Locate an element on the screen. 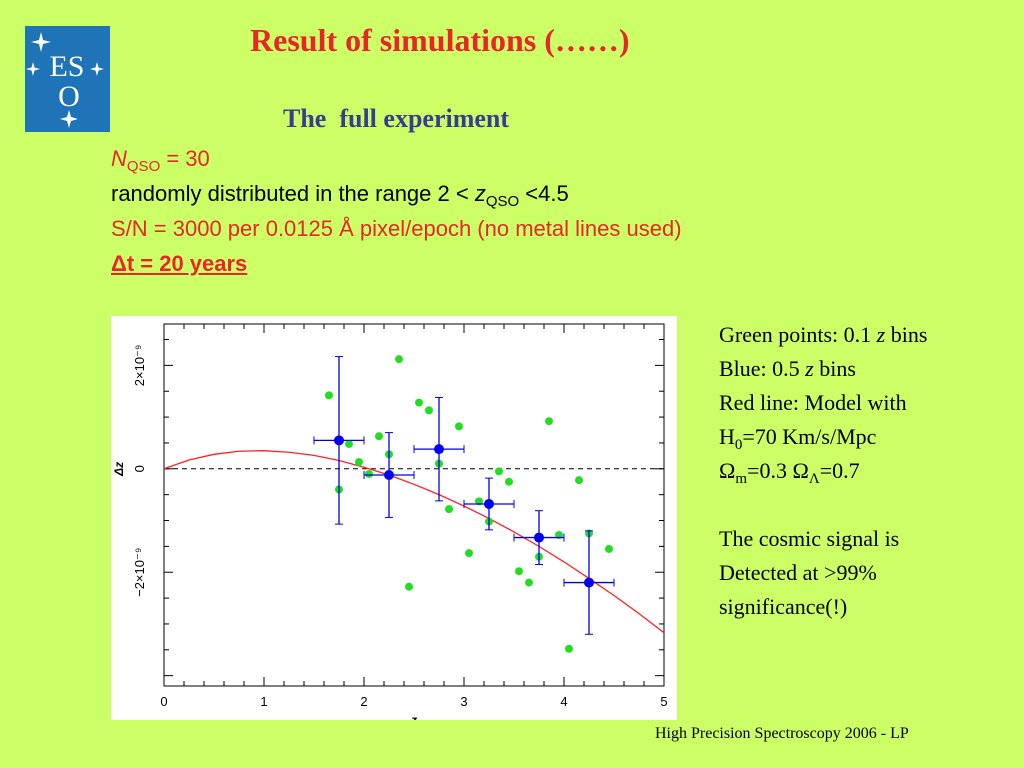 This screenshot has width=1024, height=768. logo-text-bottom: O is located at coordinates (69, 96).